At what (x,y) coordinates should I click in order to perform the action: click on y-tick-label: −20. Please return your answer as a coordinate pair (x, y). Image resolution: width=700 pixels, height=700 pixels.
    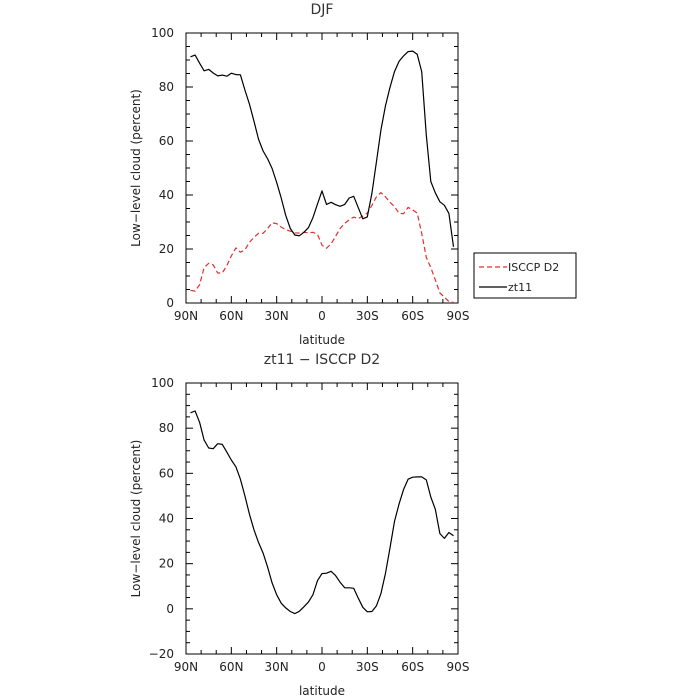
    Looking at the image, I should click on (161, 654).